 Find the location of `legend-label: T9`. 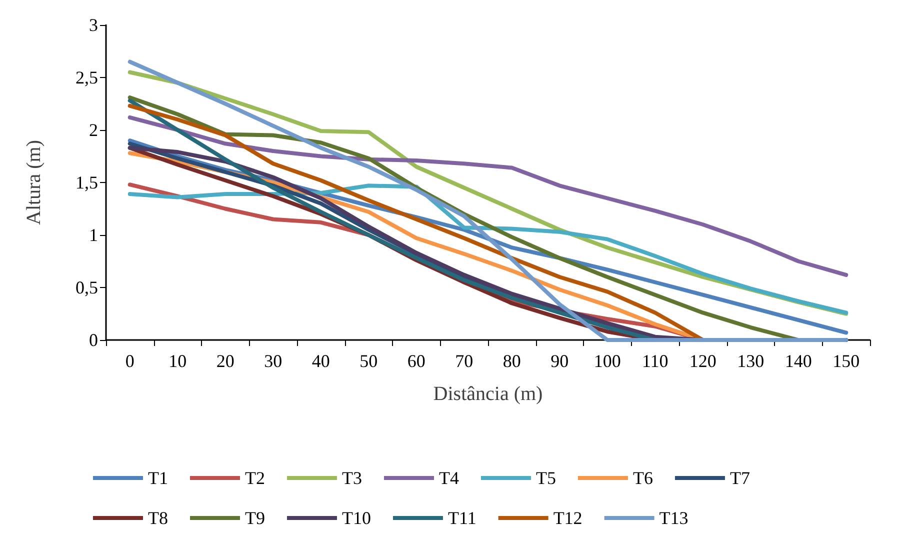

legend-label: T9 is located at coordinates (254, 518).